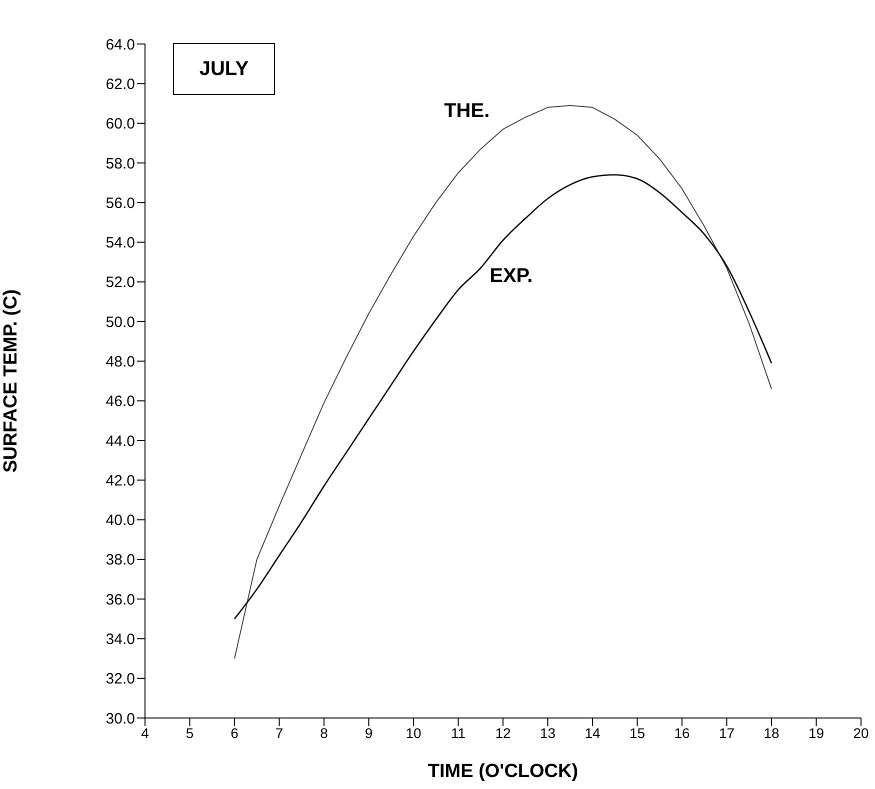  Describe the element at coordinates (145, 732) in the screenshot. I see `x-tick-label: 4` at that location.